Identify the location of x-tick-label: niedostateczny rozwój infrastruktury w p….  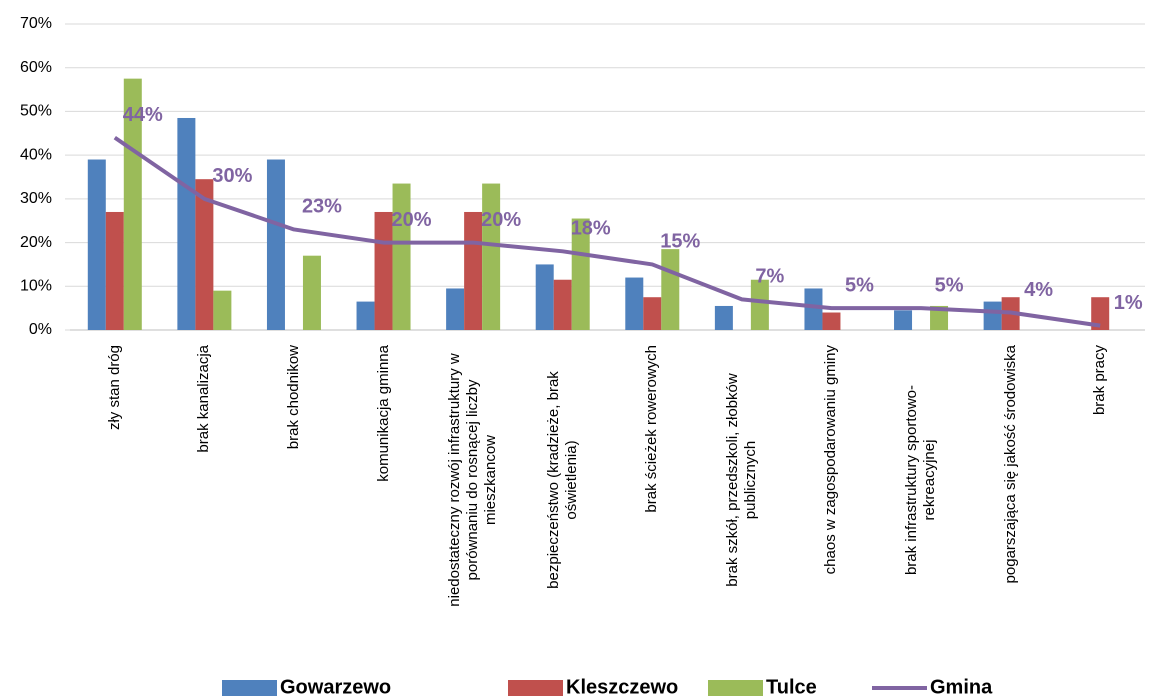
(473, 495).